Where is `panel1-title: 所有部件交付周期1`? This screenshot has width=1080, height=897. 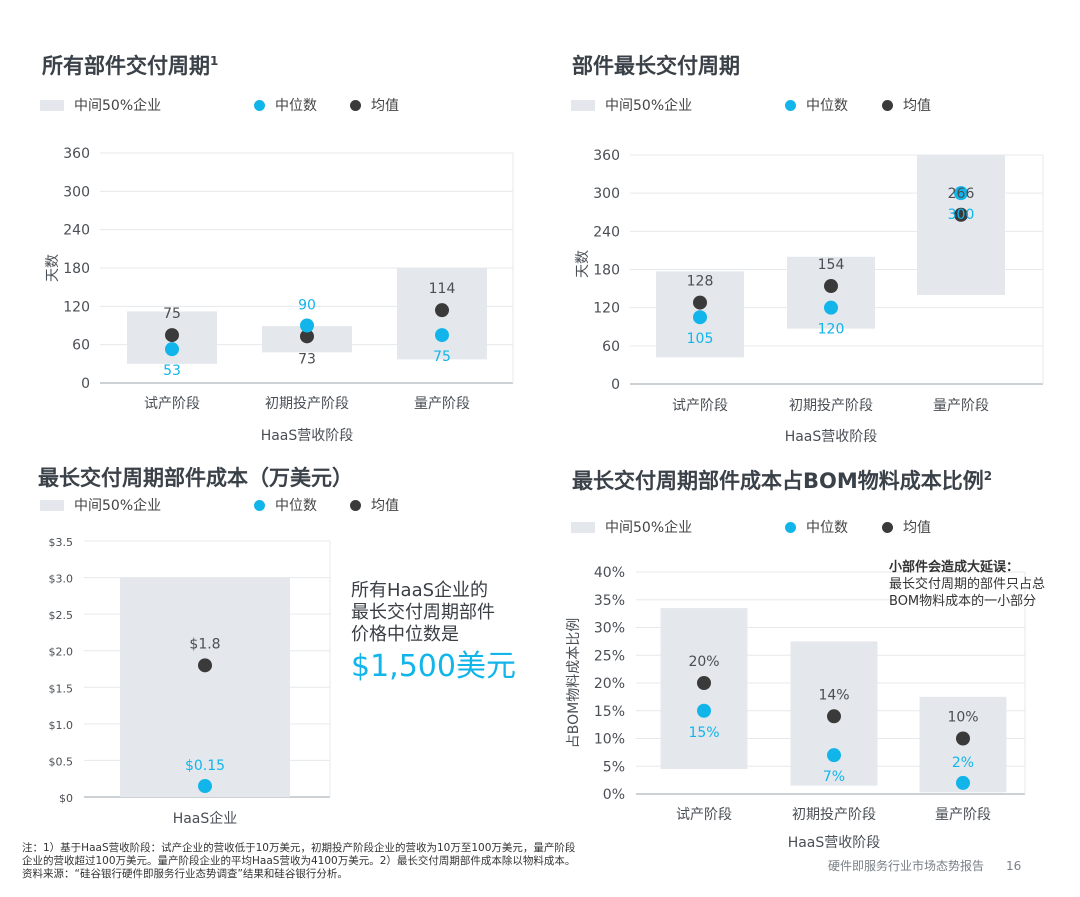
panel1-title: 所有部件交付周期1 is located at coordinates (130, 65).